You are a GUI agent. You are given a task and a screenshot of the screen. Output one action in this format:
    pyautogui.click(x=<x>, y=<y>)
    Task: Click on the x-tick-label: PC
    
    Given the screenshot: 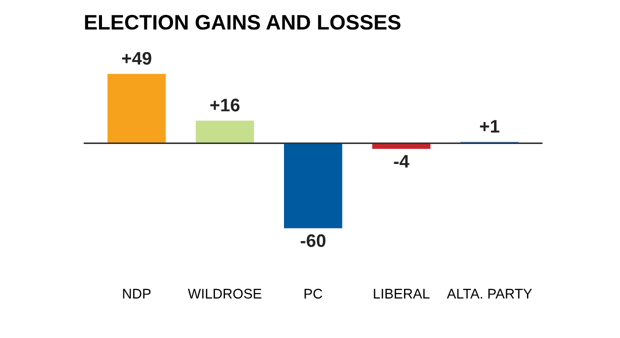 What is the action you would take?
    pyautogui.click(x=313, y=293)
    